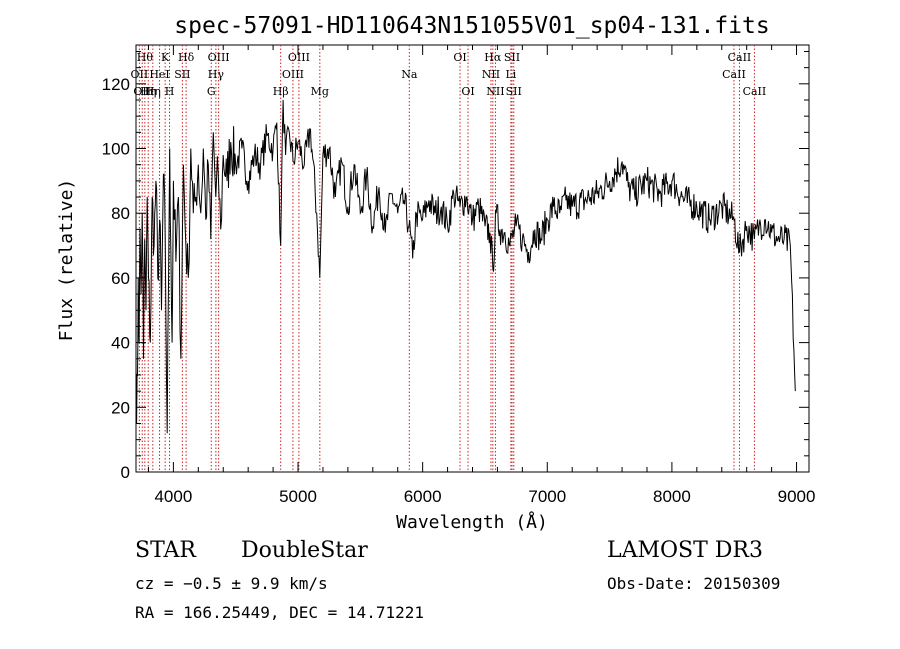  What do you see at coordinates (467, 91) in the screenshot?
I see `line-label-19: OI` at bounding box center [467, 91].